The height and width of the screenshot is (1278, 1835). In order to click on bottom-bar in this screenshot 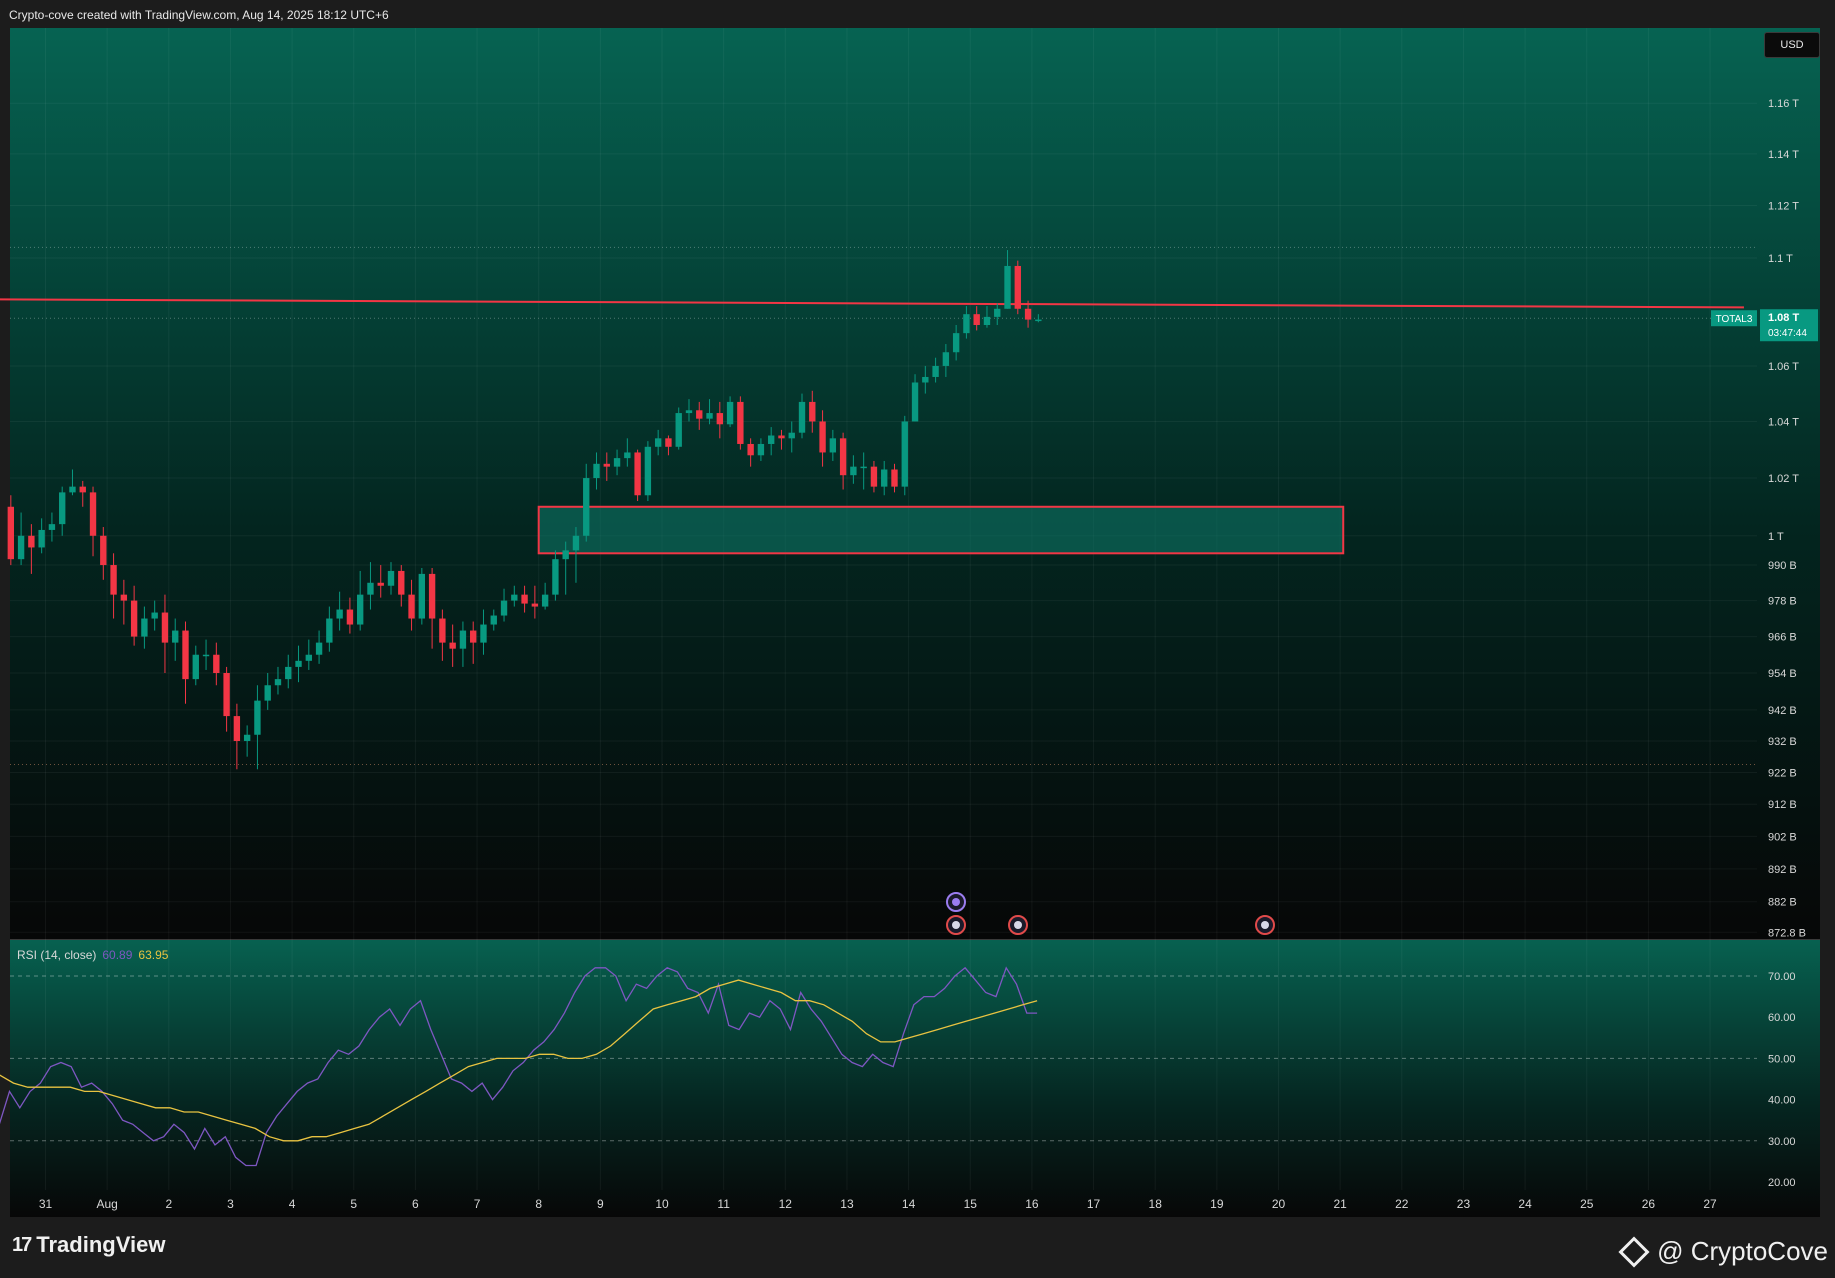, I will do `click(917, 1250)`.